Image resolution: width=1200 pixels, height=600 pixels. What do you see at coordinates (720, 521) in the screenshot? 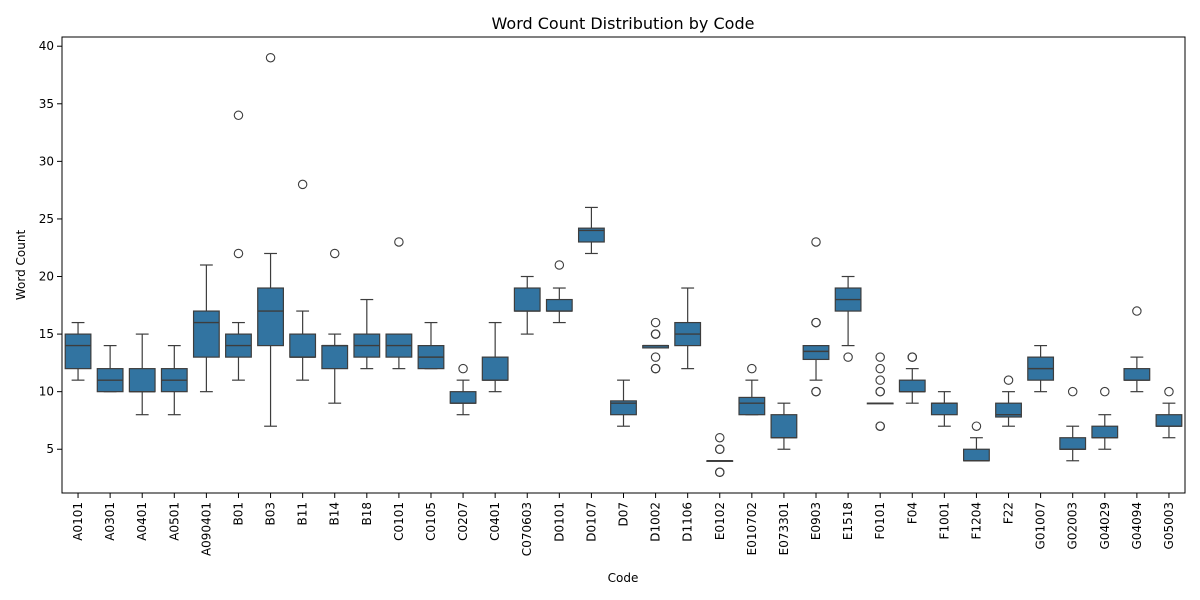
I see `x-tick-label: E0102` at bounding box center [720, 521].